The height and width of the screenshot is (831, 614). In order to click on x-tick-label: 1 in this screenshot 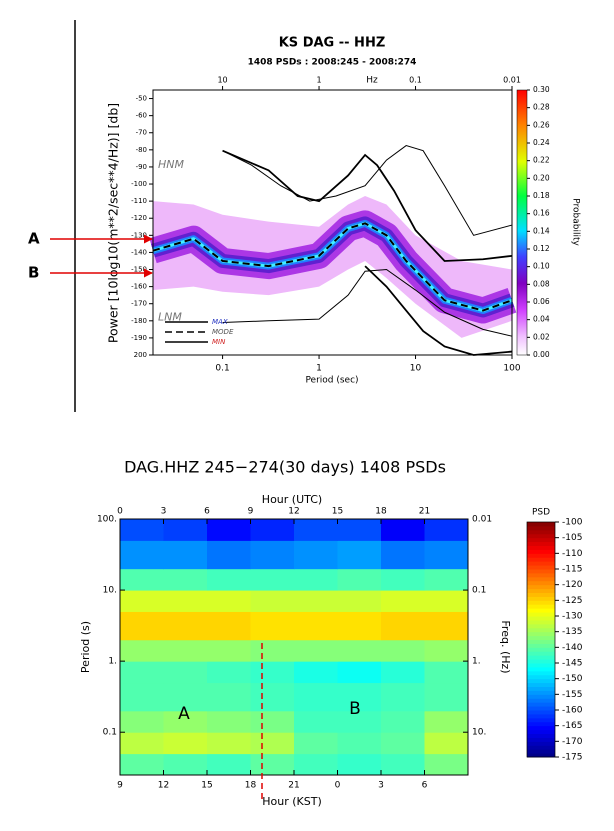, I will do `click(319, 369)`.